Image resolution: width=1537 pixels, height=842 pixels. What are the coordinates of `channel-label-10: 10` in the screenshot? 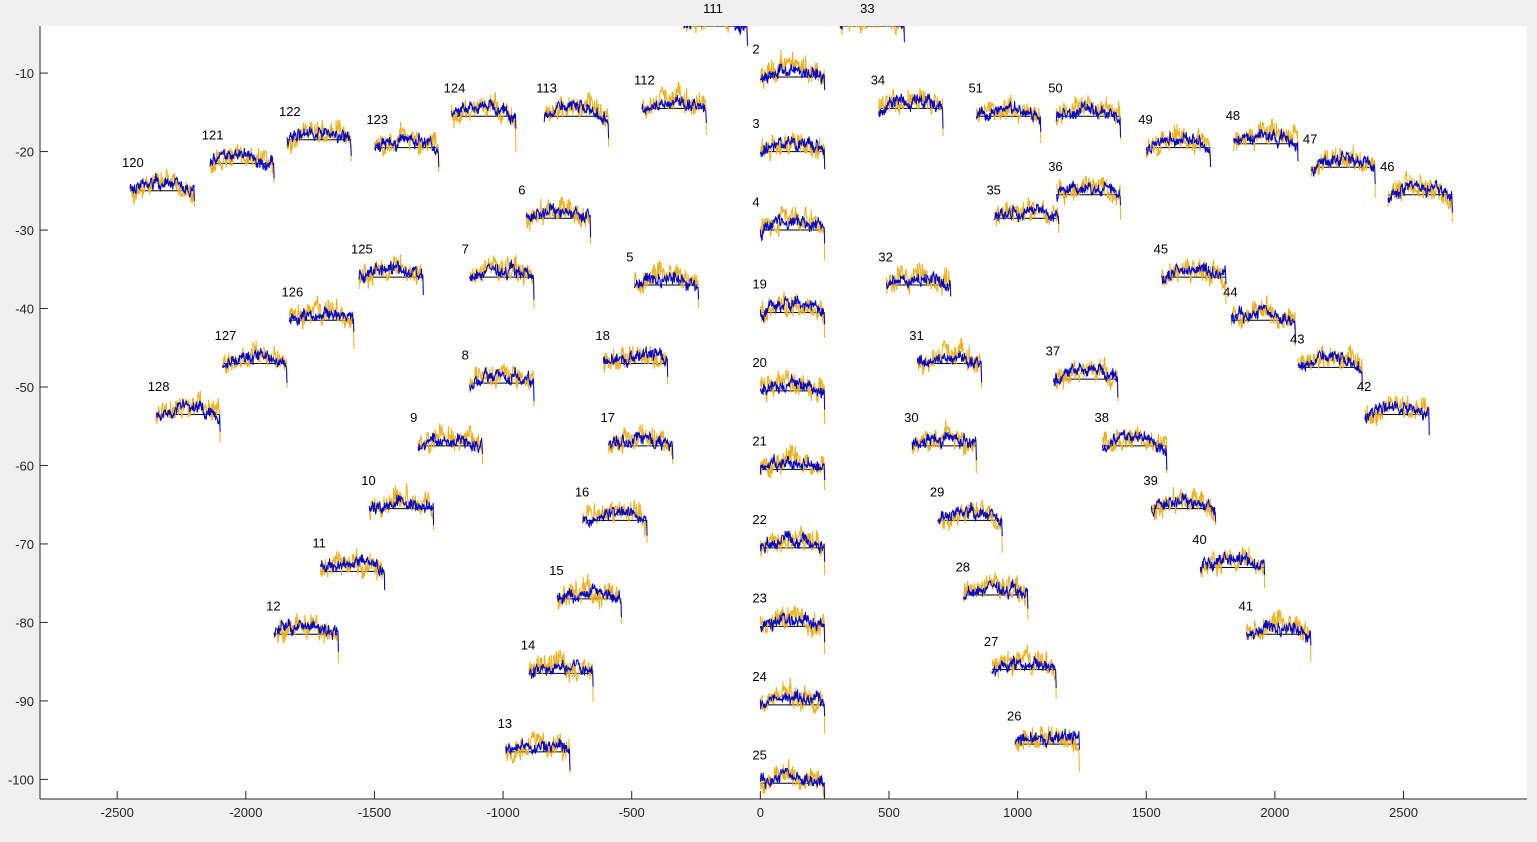 It's located at (368, 480).